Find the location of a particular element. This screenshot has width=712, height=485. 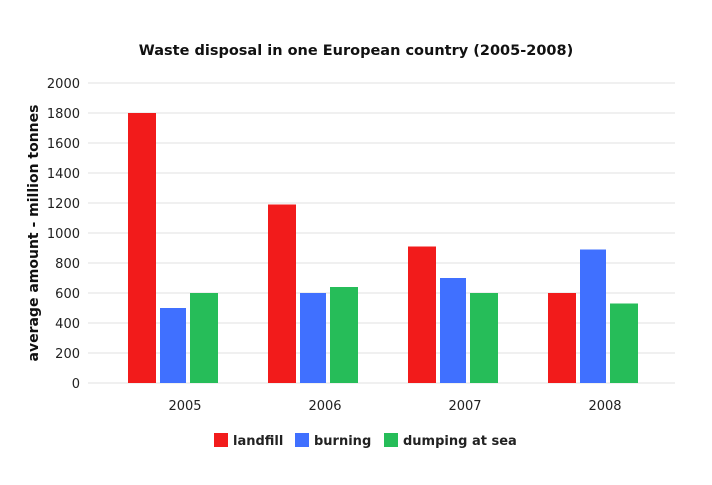

y-tick-label: 200 is located at coordinates (67, 354).